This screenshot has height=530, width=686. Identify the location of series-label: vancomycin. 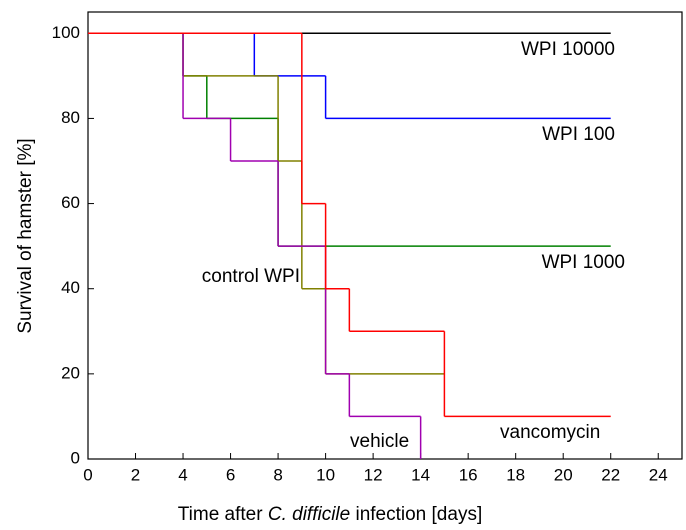
(550, 432).